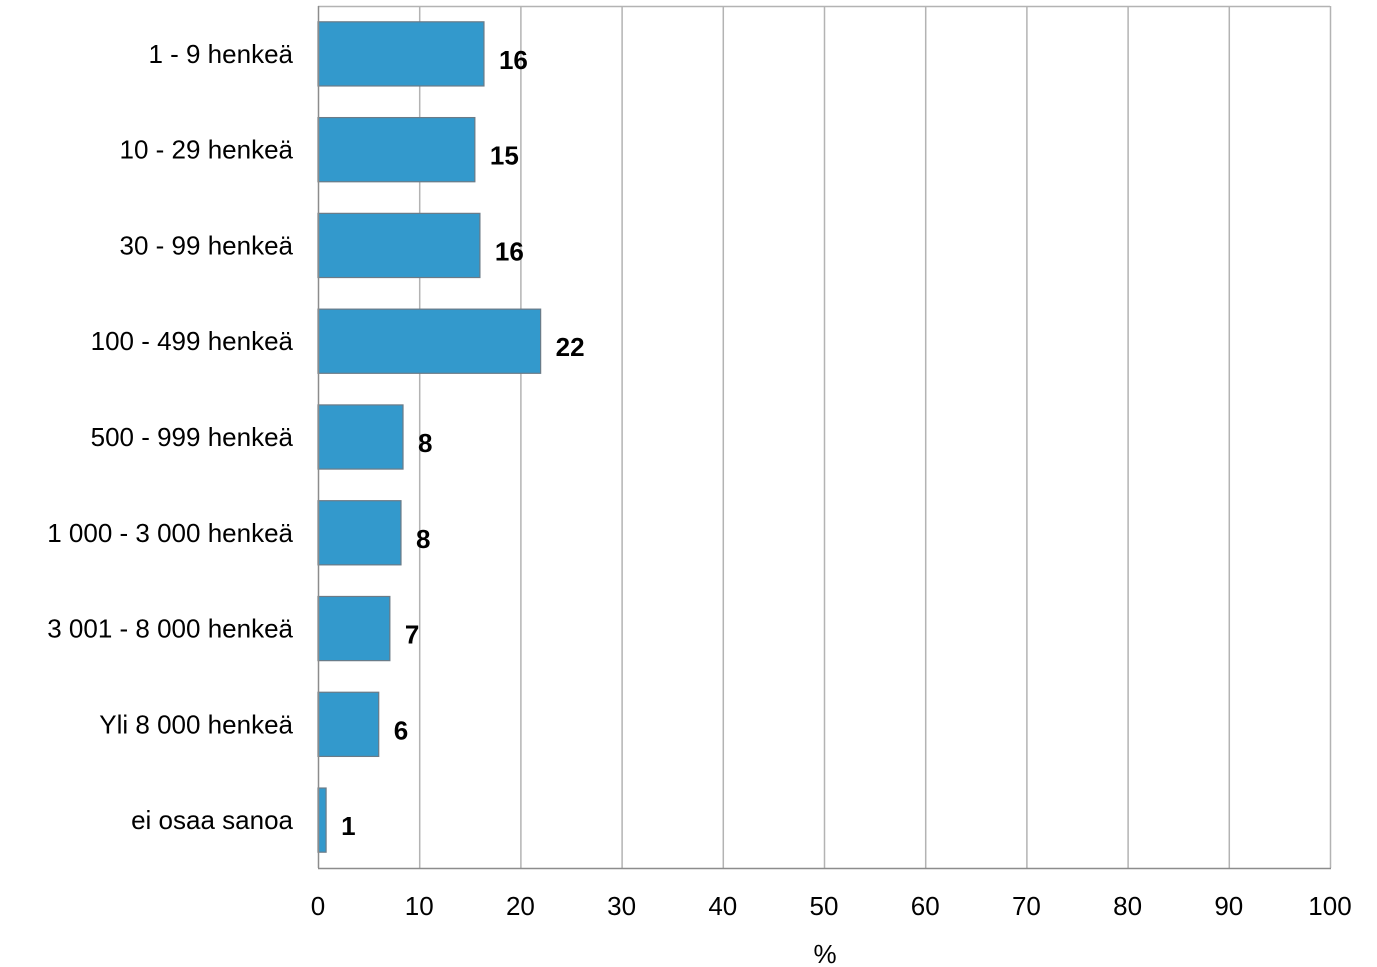 This screenshot has height=967, width=1377. What do you see at coordinates (220, 54) in the screenshot?
I see `category-label: 1 - 9 henkeä` at bounding box center [220, 54].